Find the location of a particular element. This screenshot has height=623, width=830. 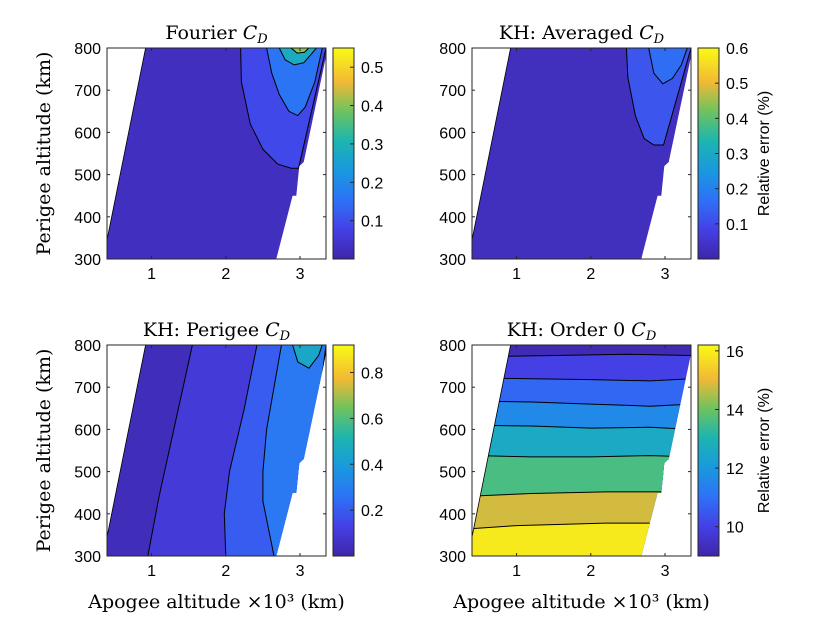

colorbar-tick-label: 12 is located at coordinates (735, 469).